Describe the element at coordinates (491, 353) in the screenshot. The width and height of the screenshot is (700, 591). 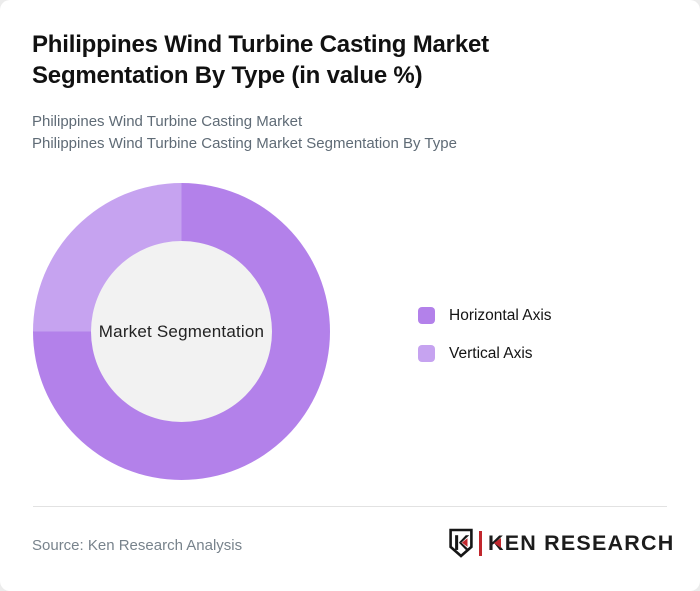
I see `legend-label-vertical-axis: Vertical Axis` at that location.